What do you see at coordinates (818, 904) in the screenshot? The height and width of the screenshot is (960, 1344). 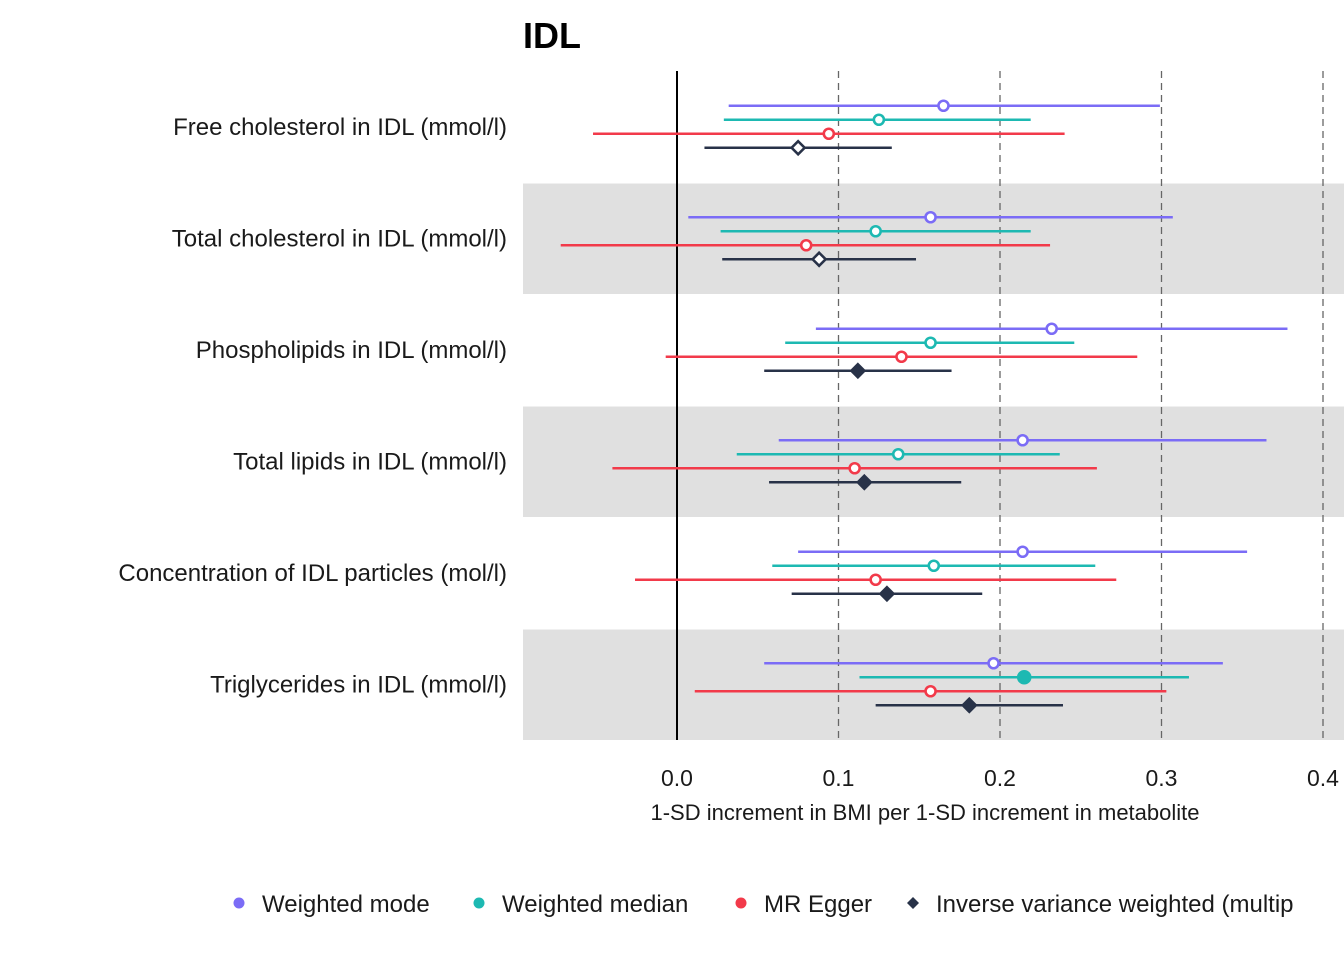 I see `legend-label: MR Egger` at bounding box center [818, 904].